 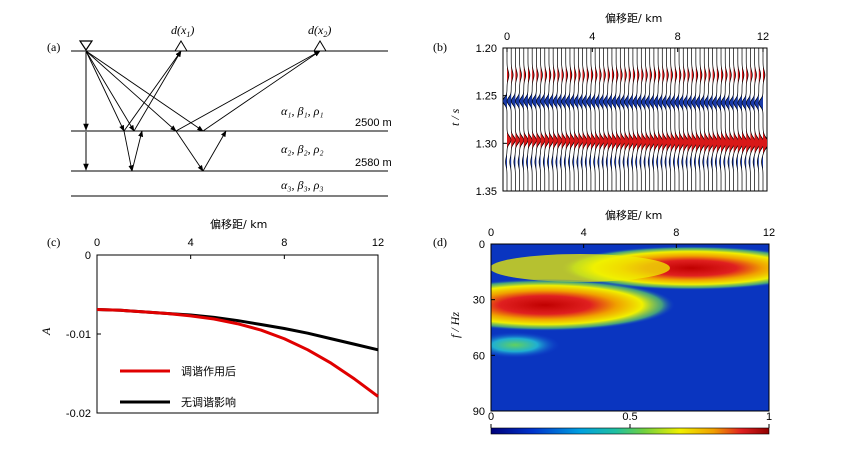 I want to click on layer-2-params: α₂, β₂, ρ₂, so click(x=302, y=149).